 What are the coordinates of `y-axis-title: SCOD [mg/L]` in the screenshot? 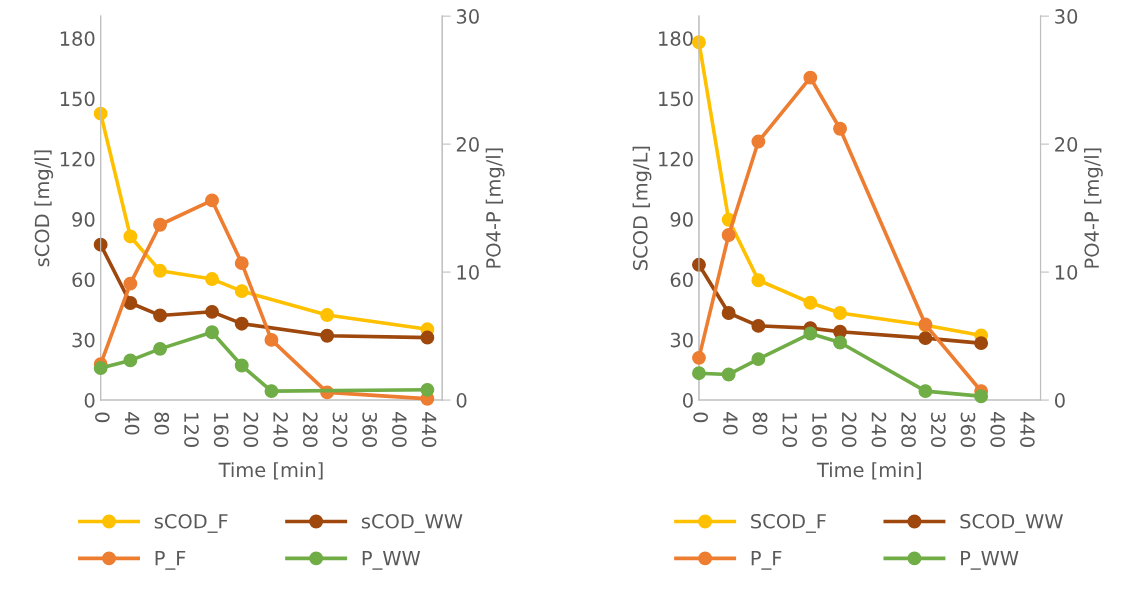 It's located at (642, 208).